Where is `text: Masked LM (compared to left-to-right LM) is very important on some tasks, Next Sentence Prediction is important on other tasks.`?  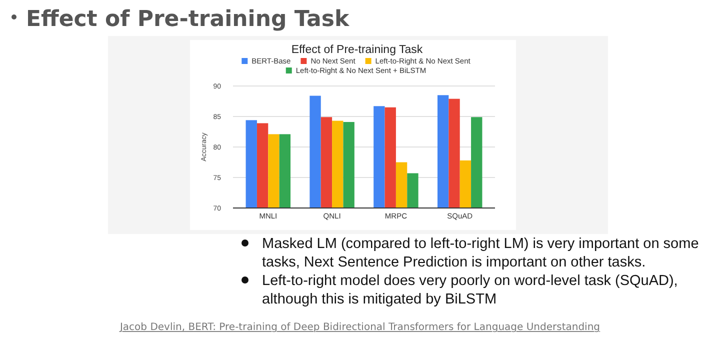
text: Masked LM (compared to left-to-right LM) is very important on some tasks, Next Sentence Prediction is important on other tasks. is located at coordinates (480, 253).